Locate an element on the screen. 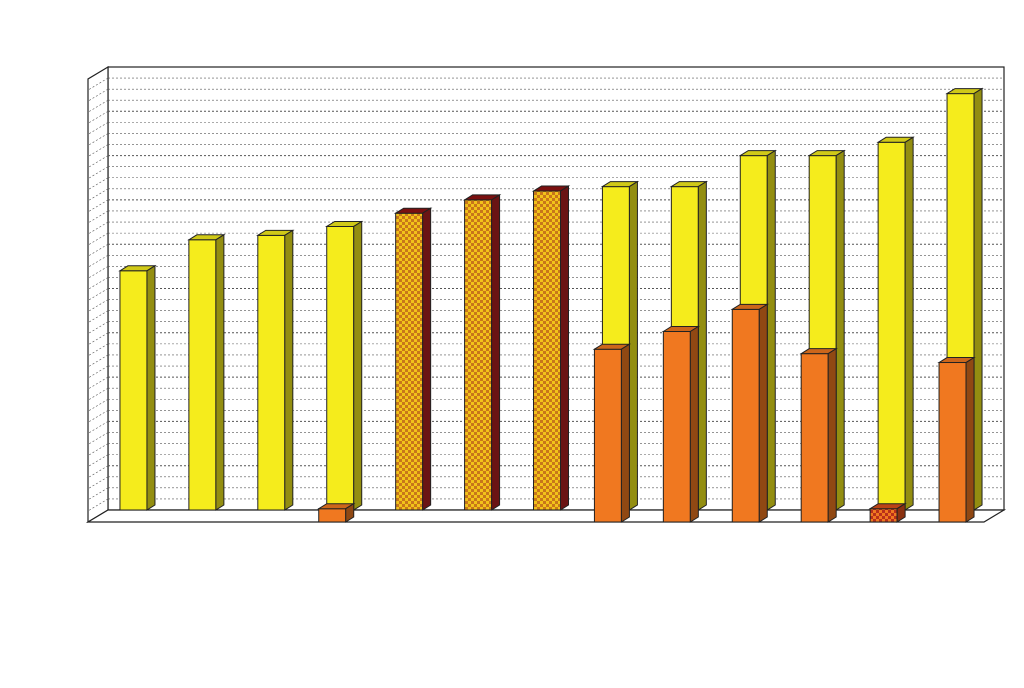 This screenshot has height=688, width=1024. side-wall is located at coordinates (98, 294).